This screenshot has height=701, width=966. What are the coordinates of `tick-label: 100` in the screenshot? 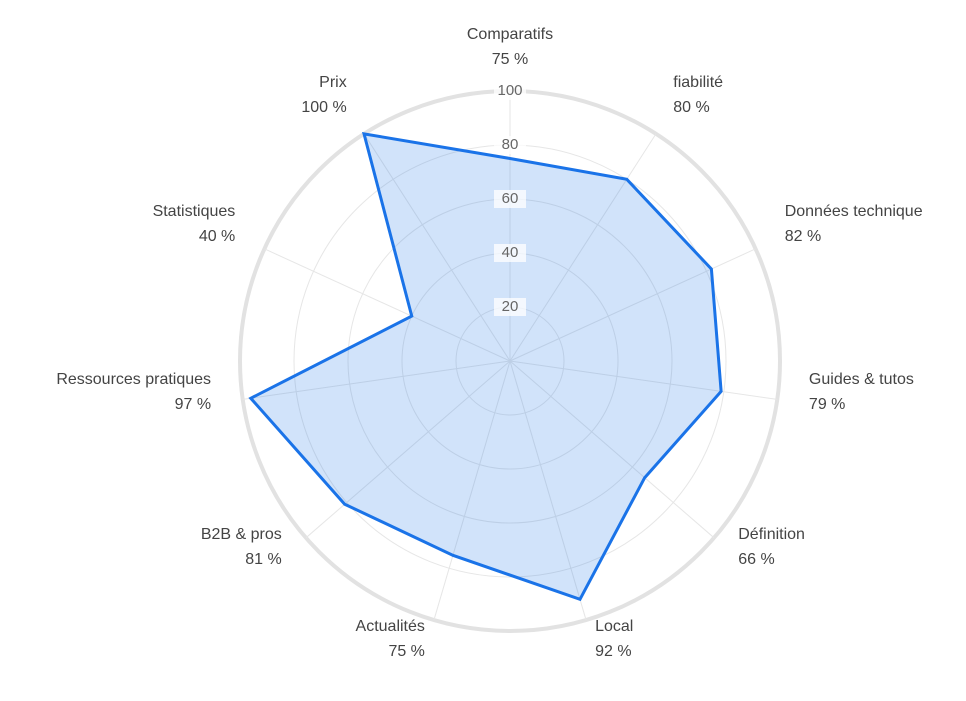 It's located at (509, 90).